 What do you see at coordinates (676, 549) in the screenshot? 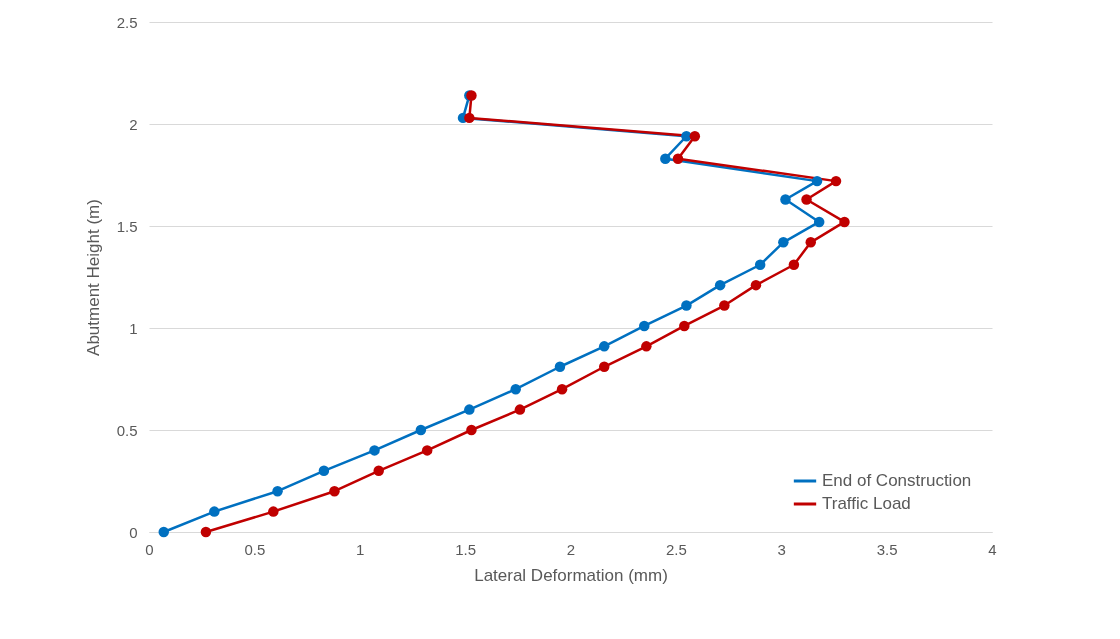
I see `x-tick-label: 2.5` at bounding box center [676, 549].